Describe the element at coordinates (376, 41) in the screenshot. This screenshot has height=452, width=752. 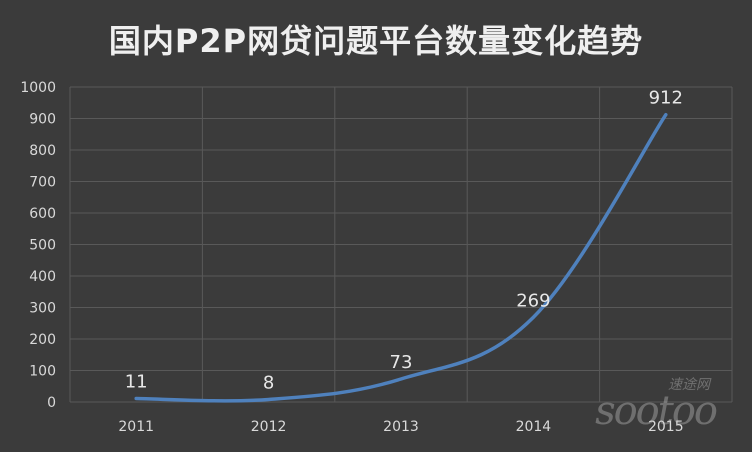
I see `chart-title: 国内P2P网贷问题平台数量变化趋势` at that location.